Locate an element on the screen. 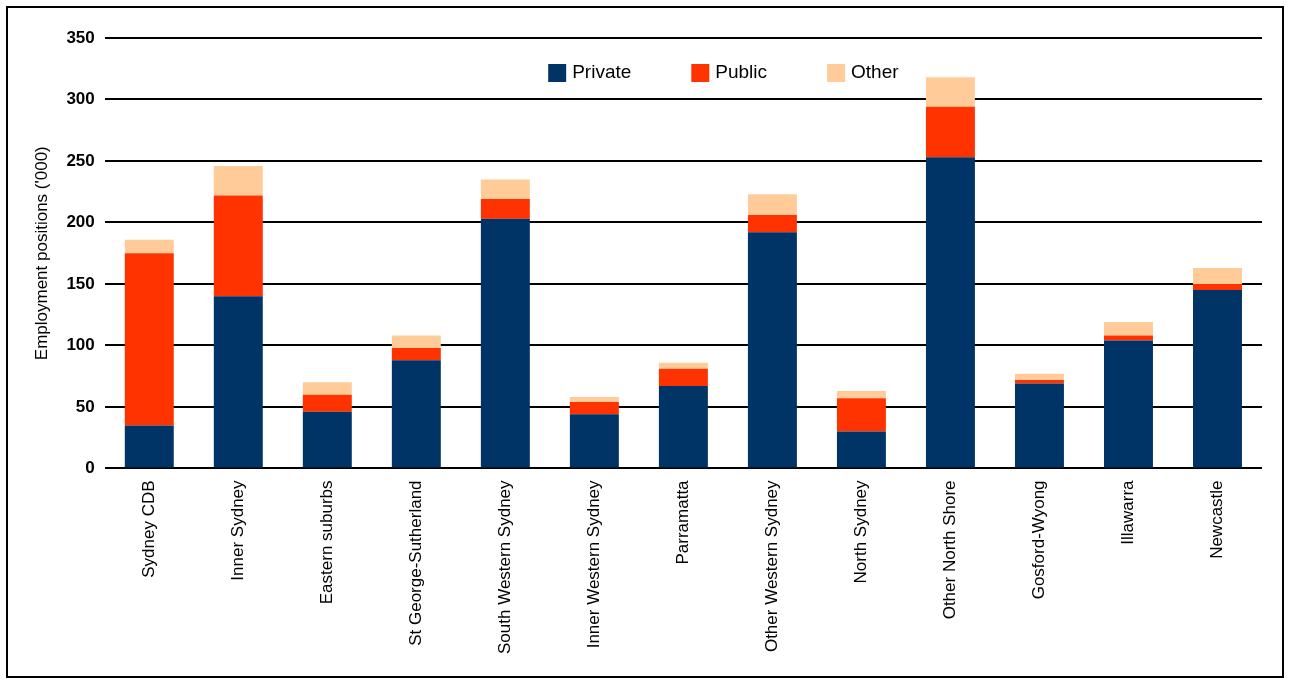 The width and height of the screenshot is (1292, 684). y-tick-label: 250 is located at coordinates (80, 160).